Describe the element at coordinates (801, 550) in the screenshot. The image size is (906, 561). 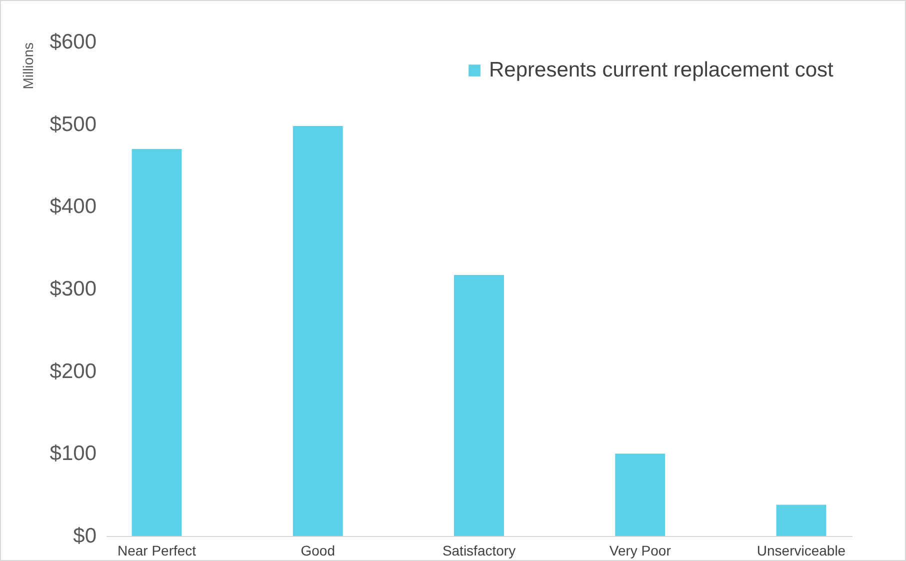
I see `x-tick-label: Unserviceable` at that location.